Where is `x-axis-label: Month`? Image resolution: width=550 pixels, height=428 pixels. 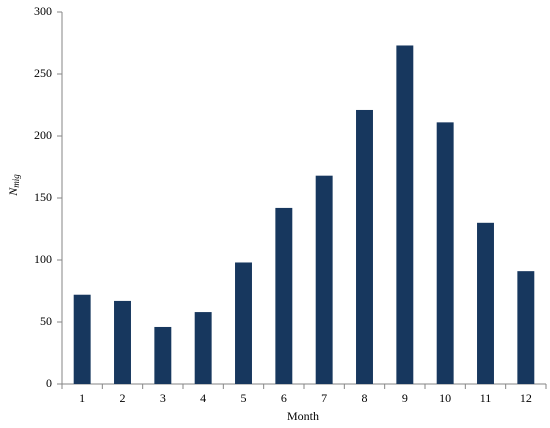 x-axis-label: Month is located at coordinates (303, 416).